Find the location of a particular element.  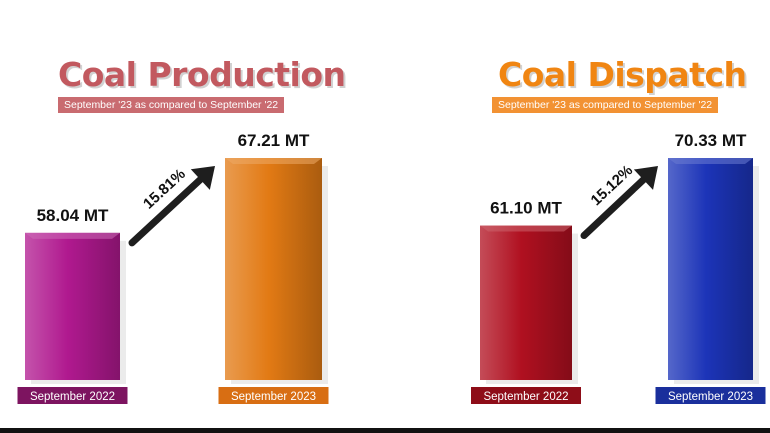

growth-label: 15.81% is located at coordinates (164, 189).